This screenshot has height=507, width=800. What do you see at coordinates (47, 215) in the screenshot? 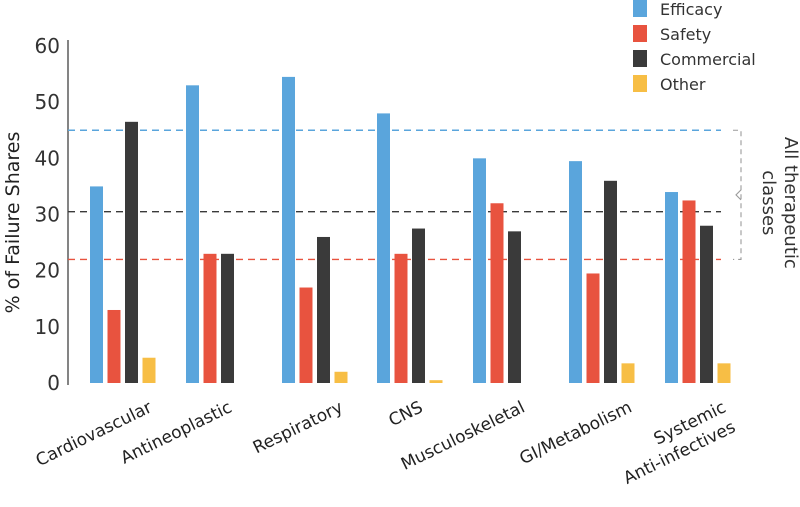
I see `y-tick-label: 30` at bounding box center [47, 215].